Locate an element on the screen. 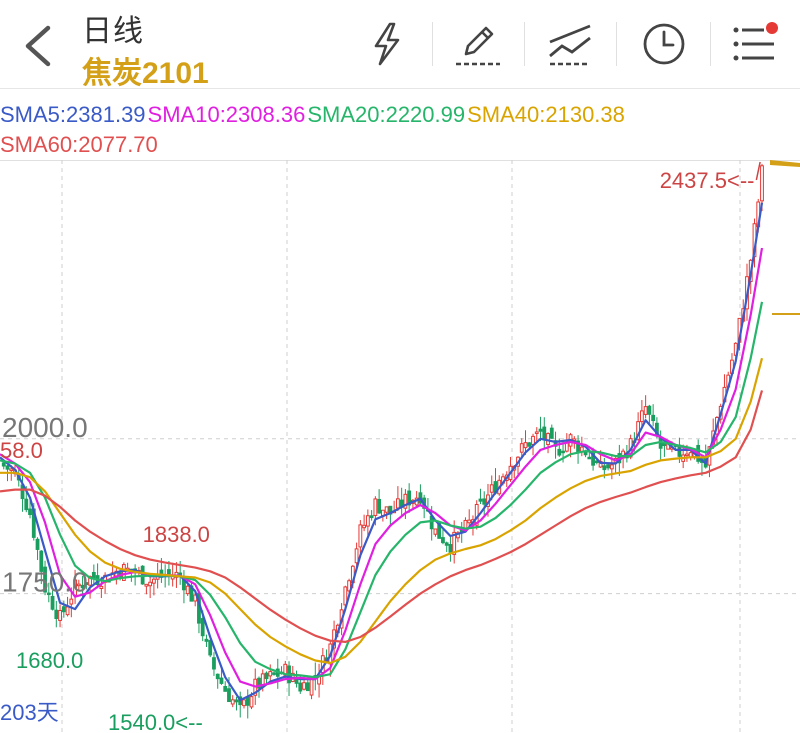  lightning-icon is located at coordinates (387, 44).